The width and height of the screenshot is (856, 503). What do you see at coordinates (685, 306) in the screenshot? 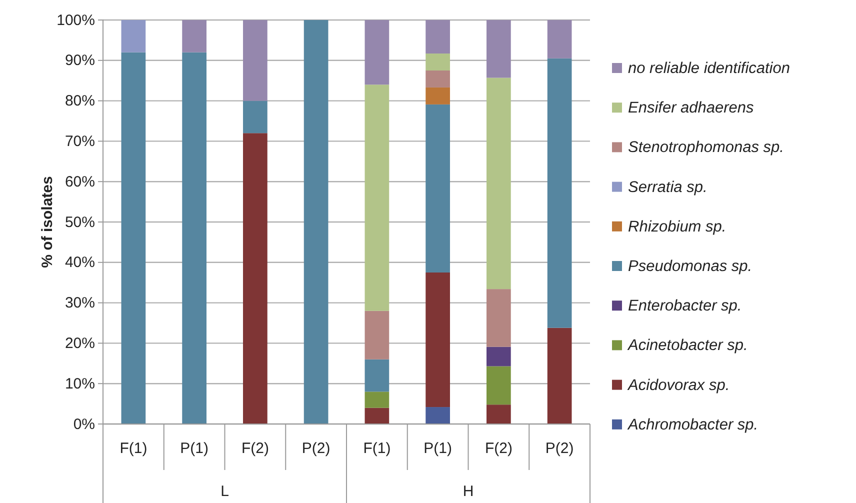
I see `legend-label: Enterobacter sp.` at bounding box center [685, 306].